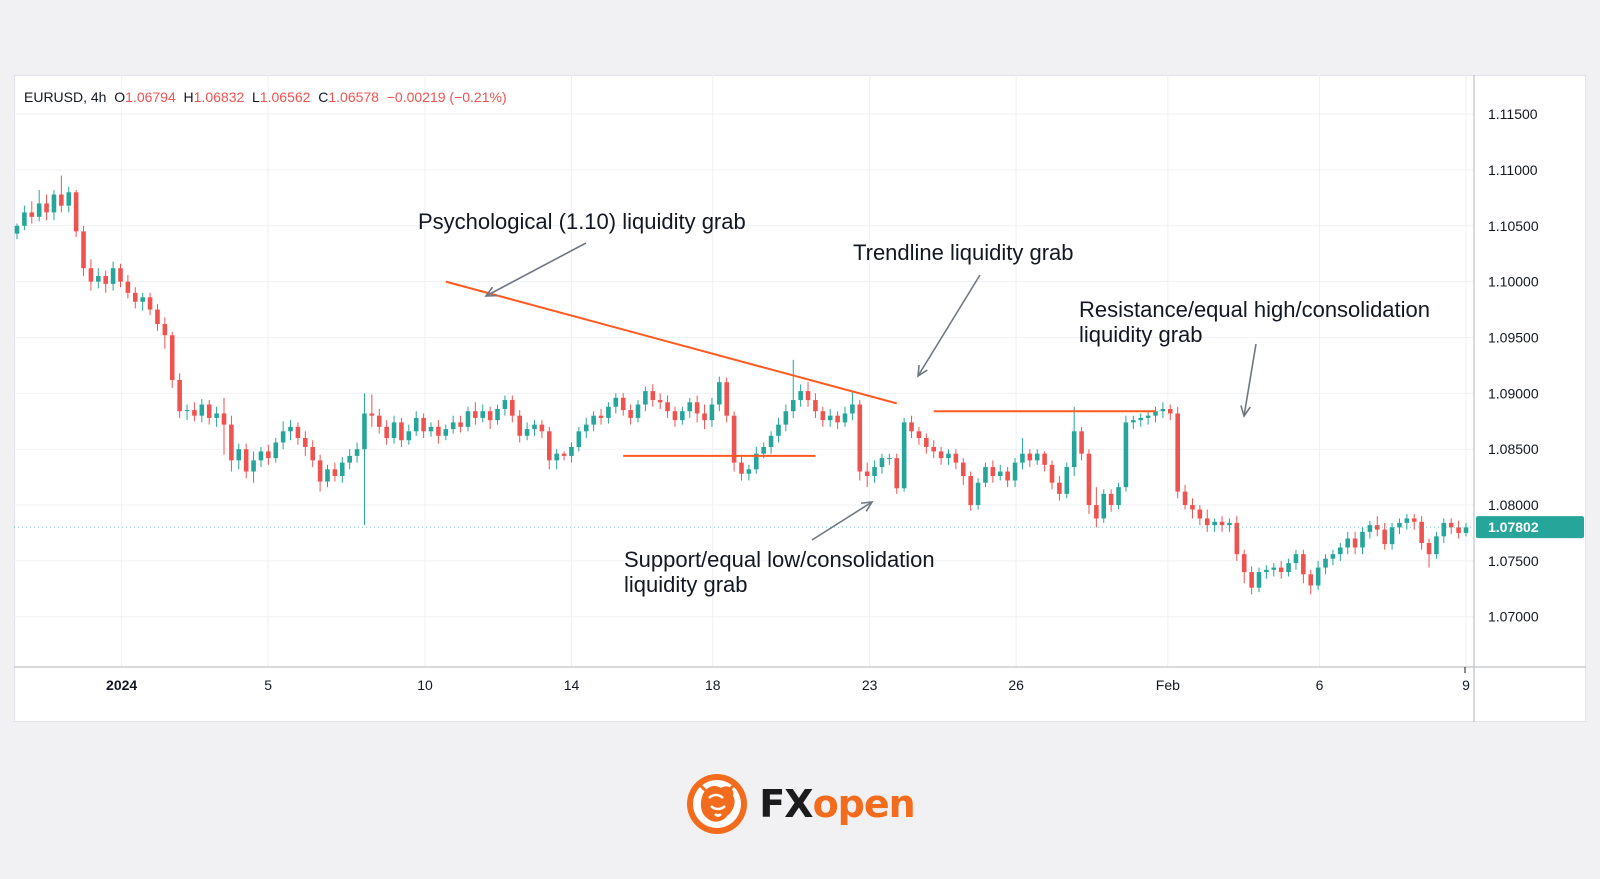  I want to click on x-tick-label: 9, so click(1466, 685).